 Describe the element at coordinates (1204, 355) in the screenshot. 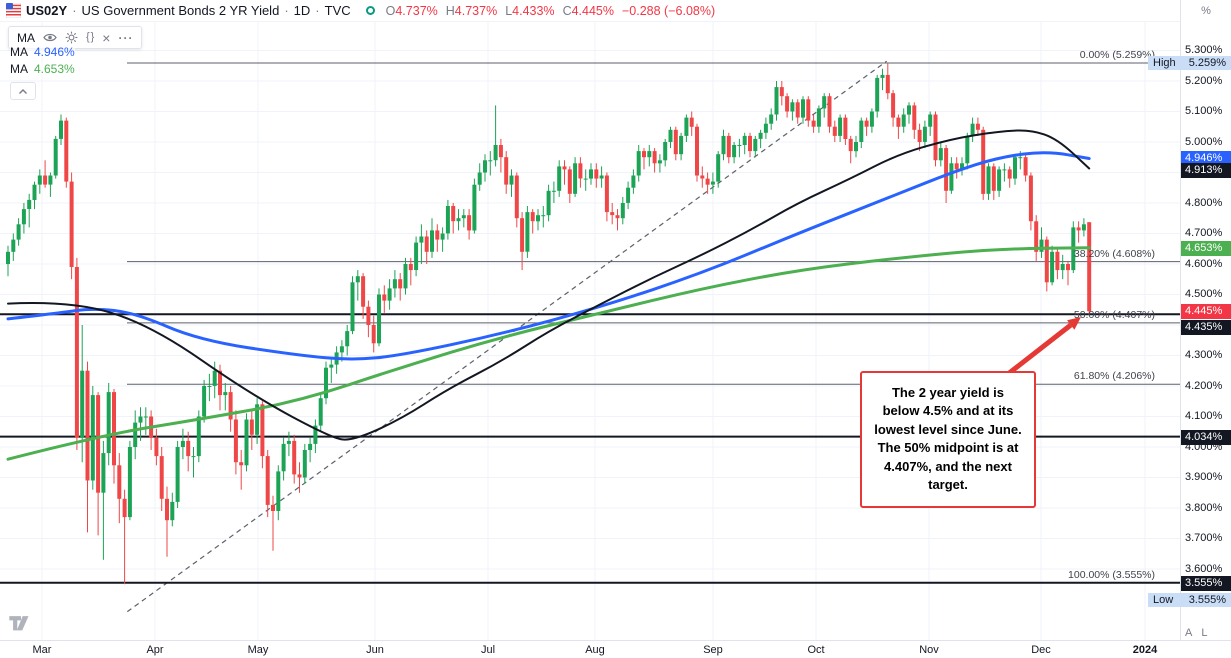

I see `y-axis-tick: 4.300%` at that location.